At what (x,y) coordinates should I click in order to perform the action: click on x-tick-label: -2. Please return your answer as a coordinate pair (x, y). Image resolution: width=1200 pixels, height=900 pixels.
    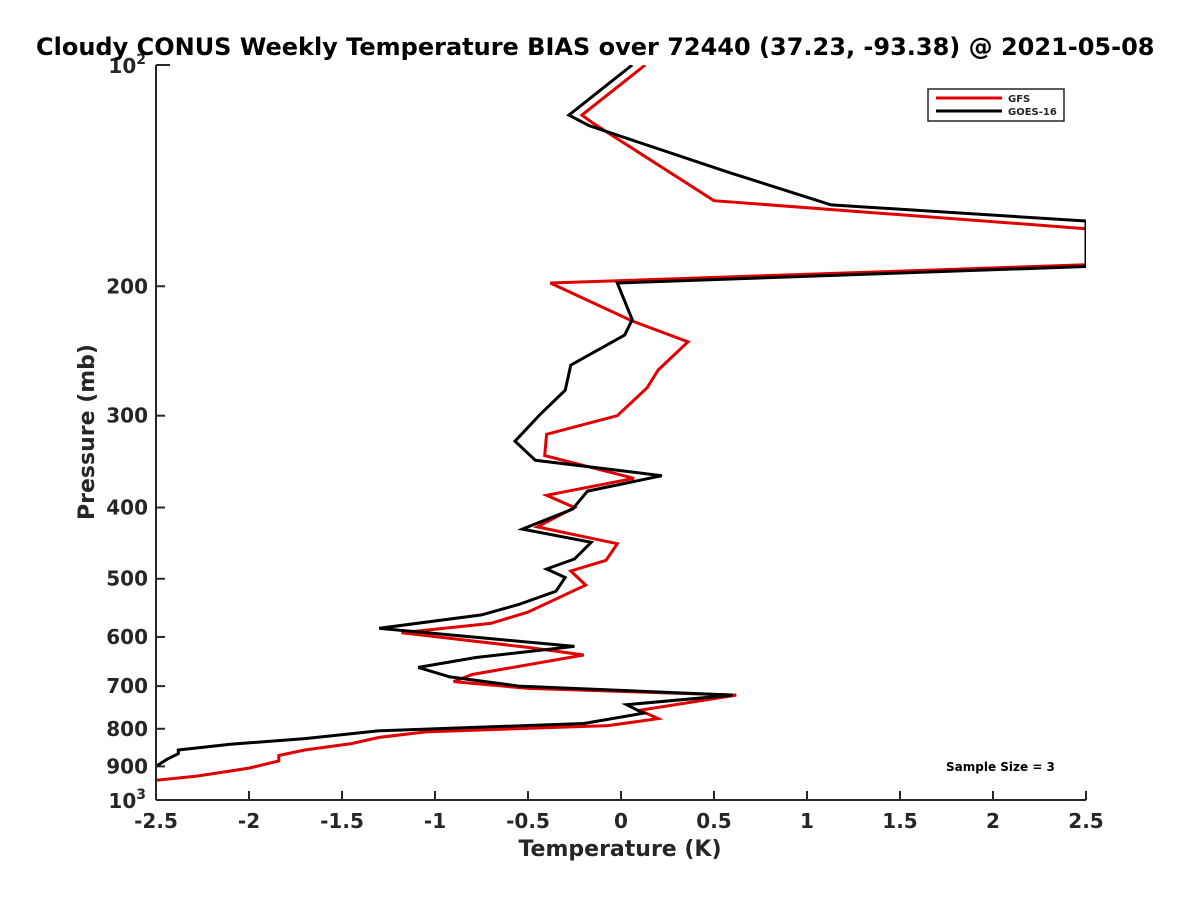
    Looking at the image, I should click on (249, 821).